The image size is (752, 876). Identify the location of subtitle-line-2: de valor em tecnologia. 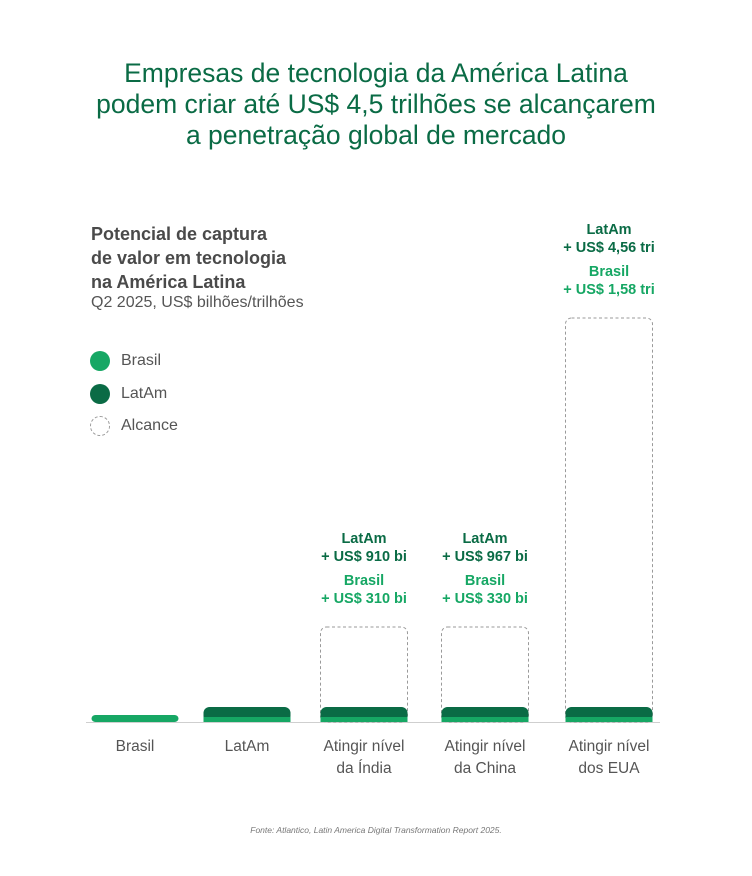
(189, 258).